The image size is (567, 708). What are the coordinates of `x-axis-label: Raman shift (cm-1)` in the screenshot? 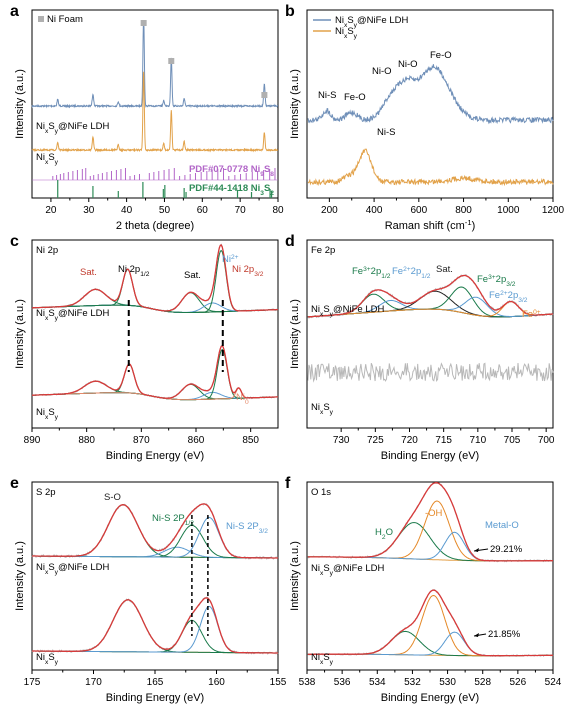 It's located at (430, 225).